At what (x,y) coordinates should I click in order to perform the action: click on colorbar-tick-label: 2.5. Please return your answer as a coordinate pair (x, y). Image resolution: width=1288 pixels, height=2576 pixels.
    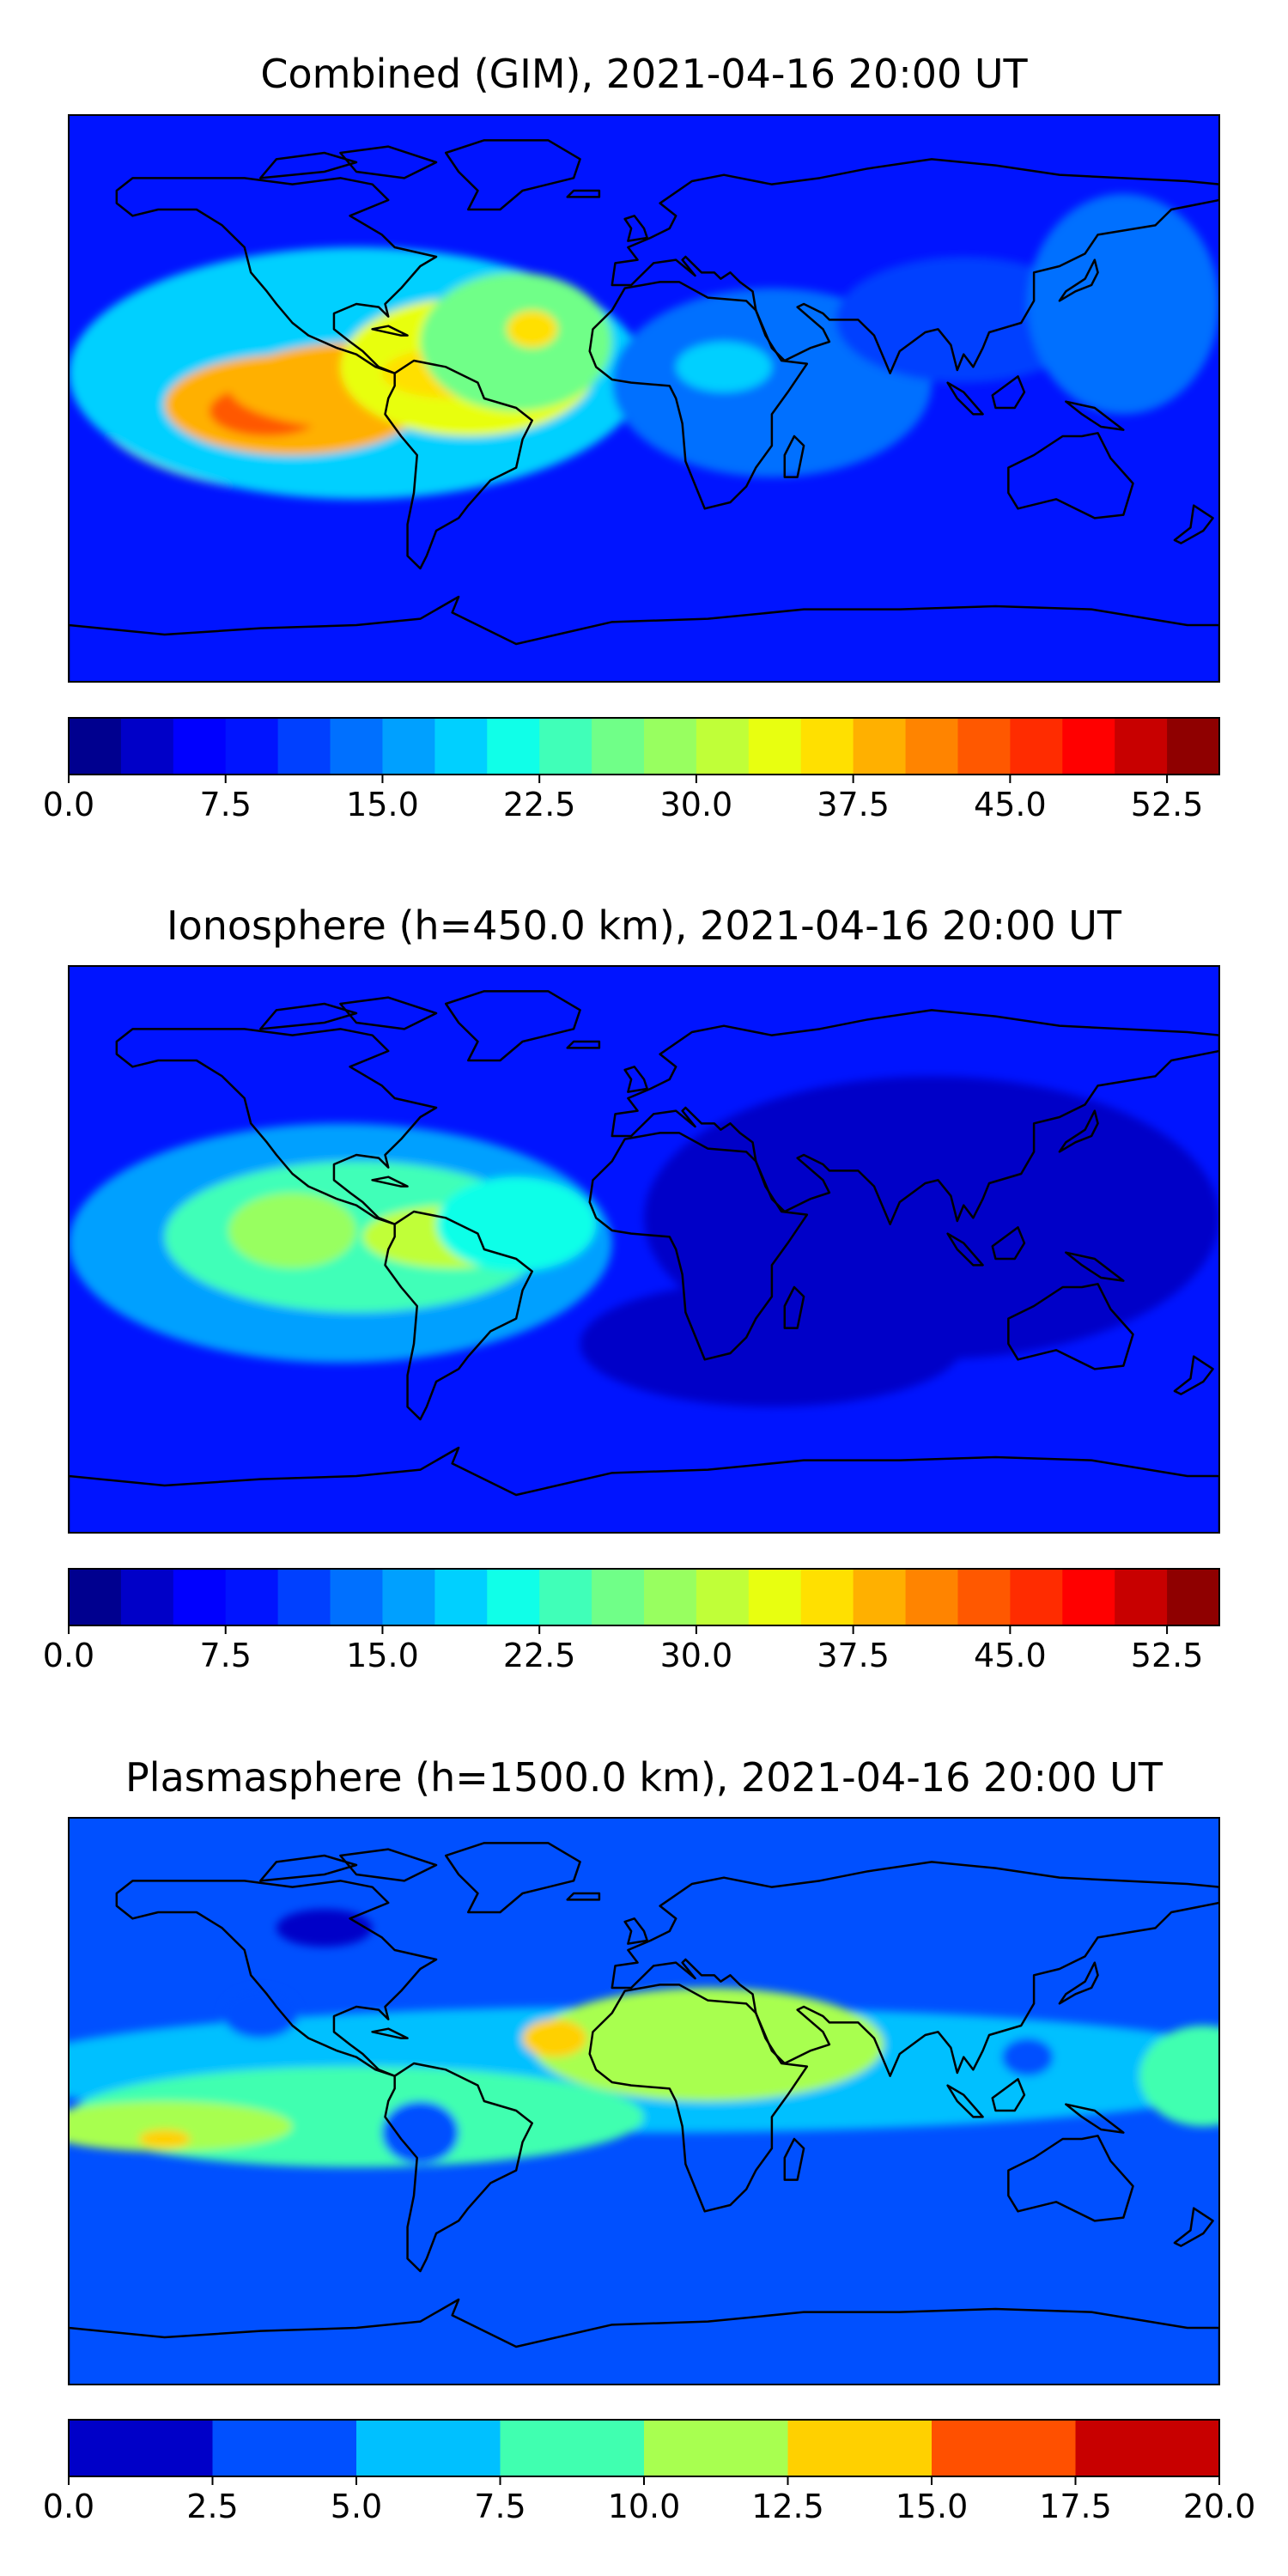
    Looking at the image, I should click on (212, 2507).